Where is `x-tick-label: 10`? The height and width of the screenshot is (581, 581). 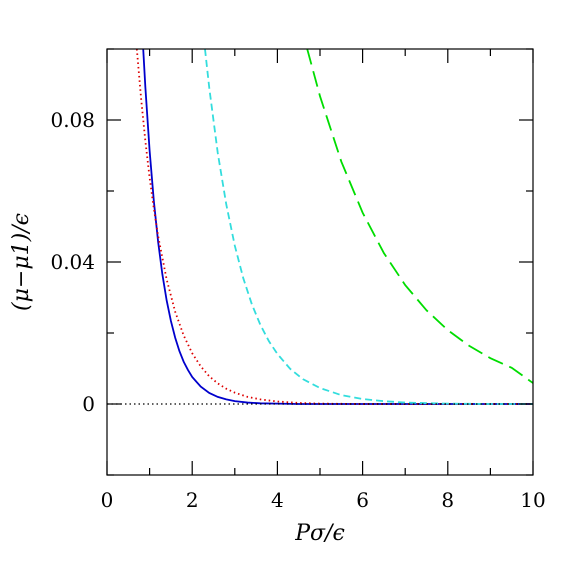
x-tick-label: 10 is located at coordinates (532, 500).